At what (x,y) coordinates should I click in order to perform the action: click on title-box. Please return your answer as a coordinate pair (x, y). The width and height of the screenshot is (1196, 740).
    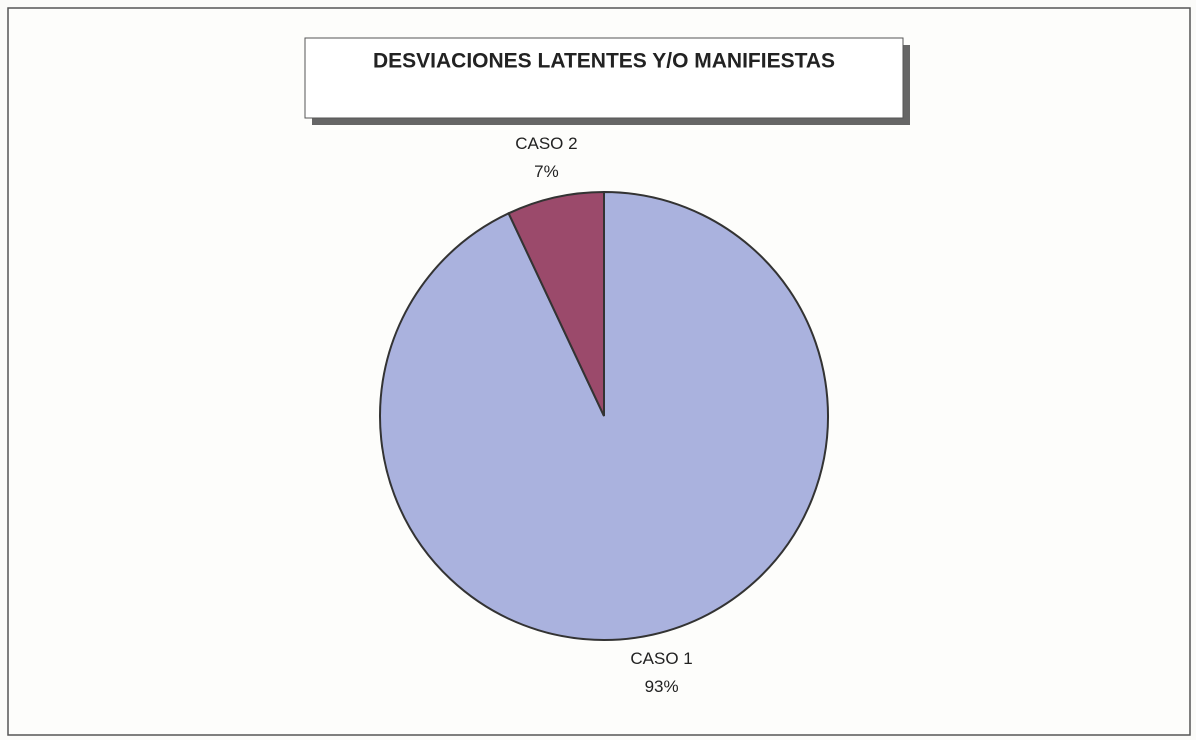
    Looking at the image, I should click on (604, 78).